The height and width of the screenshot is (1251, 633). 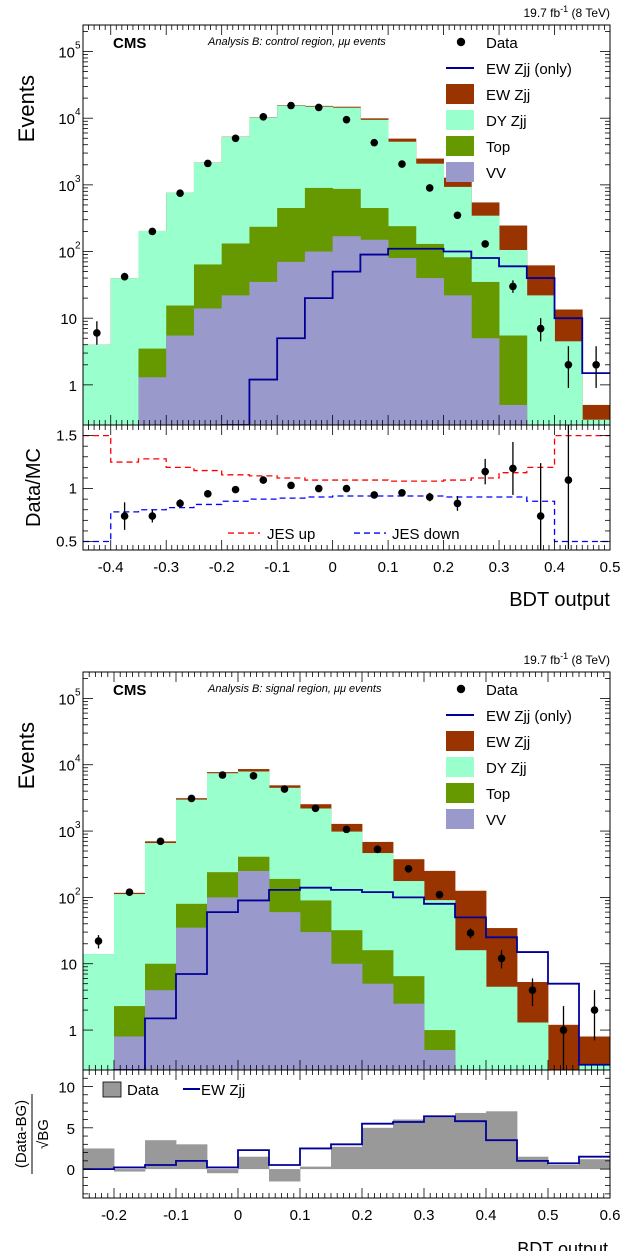 I want to click on y-axis-title: Events, so click(x=26, y=755).